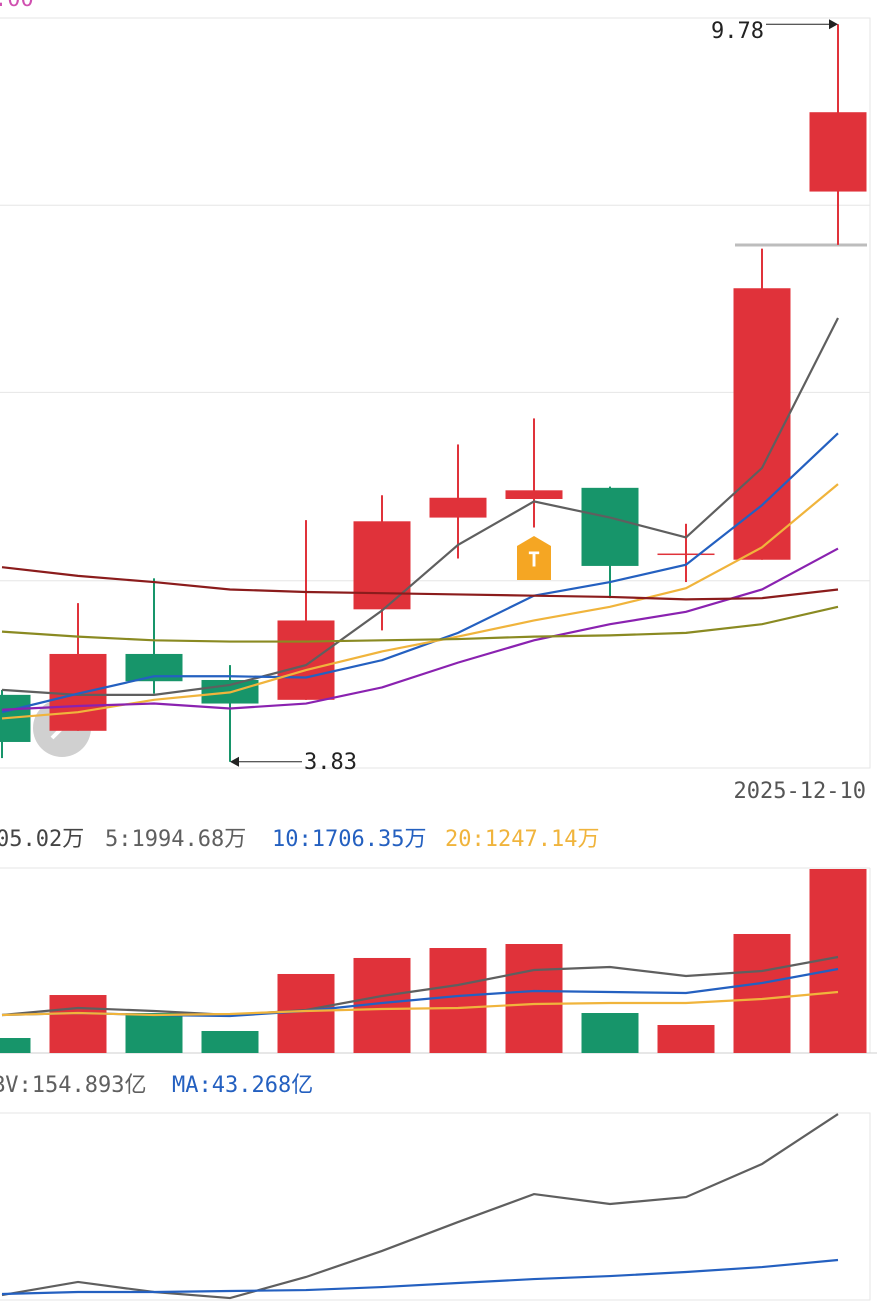 The image size is (877, 1313). What do you see at coordinates (349, 839) in the screenshot?
I see `legend-entry: 10:1706.35万` at bounding box center [349, 839].